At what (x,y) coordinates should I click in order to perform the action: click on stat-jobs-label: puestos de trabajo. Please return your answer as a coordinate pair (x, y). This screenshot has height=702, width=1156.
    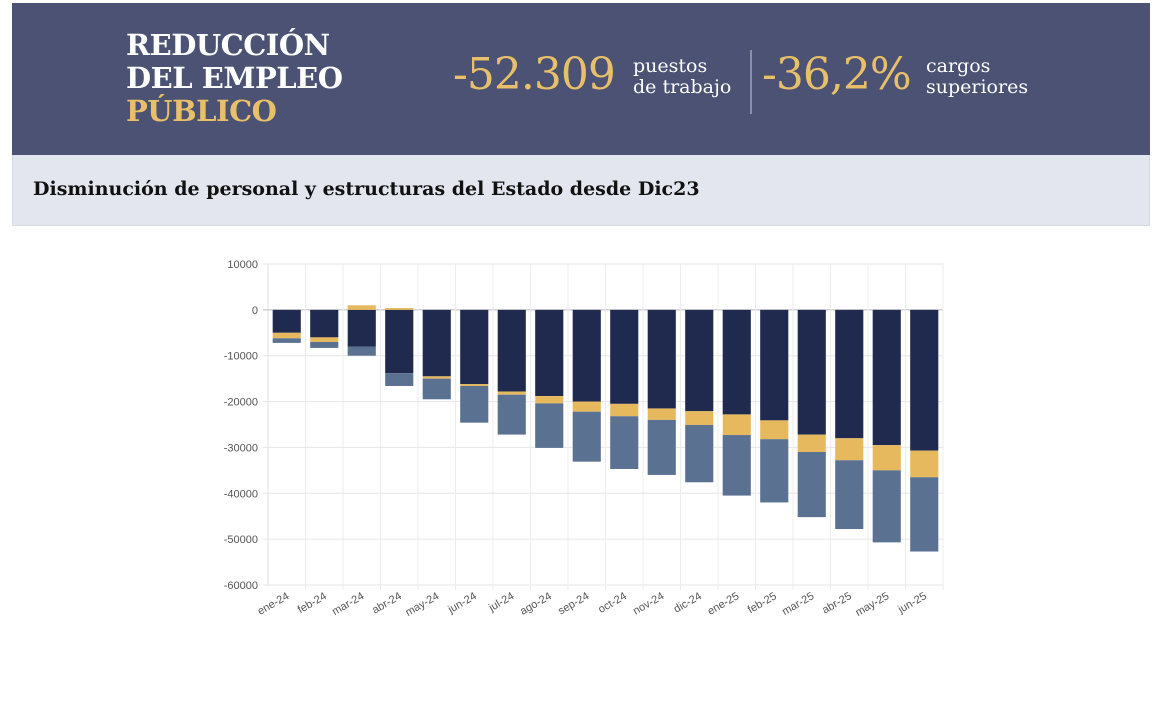
    Looking at the image, I should click on (682, 76).